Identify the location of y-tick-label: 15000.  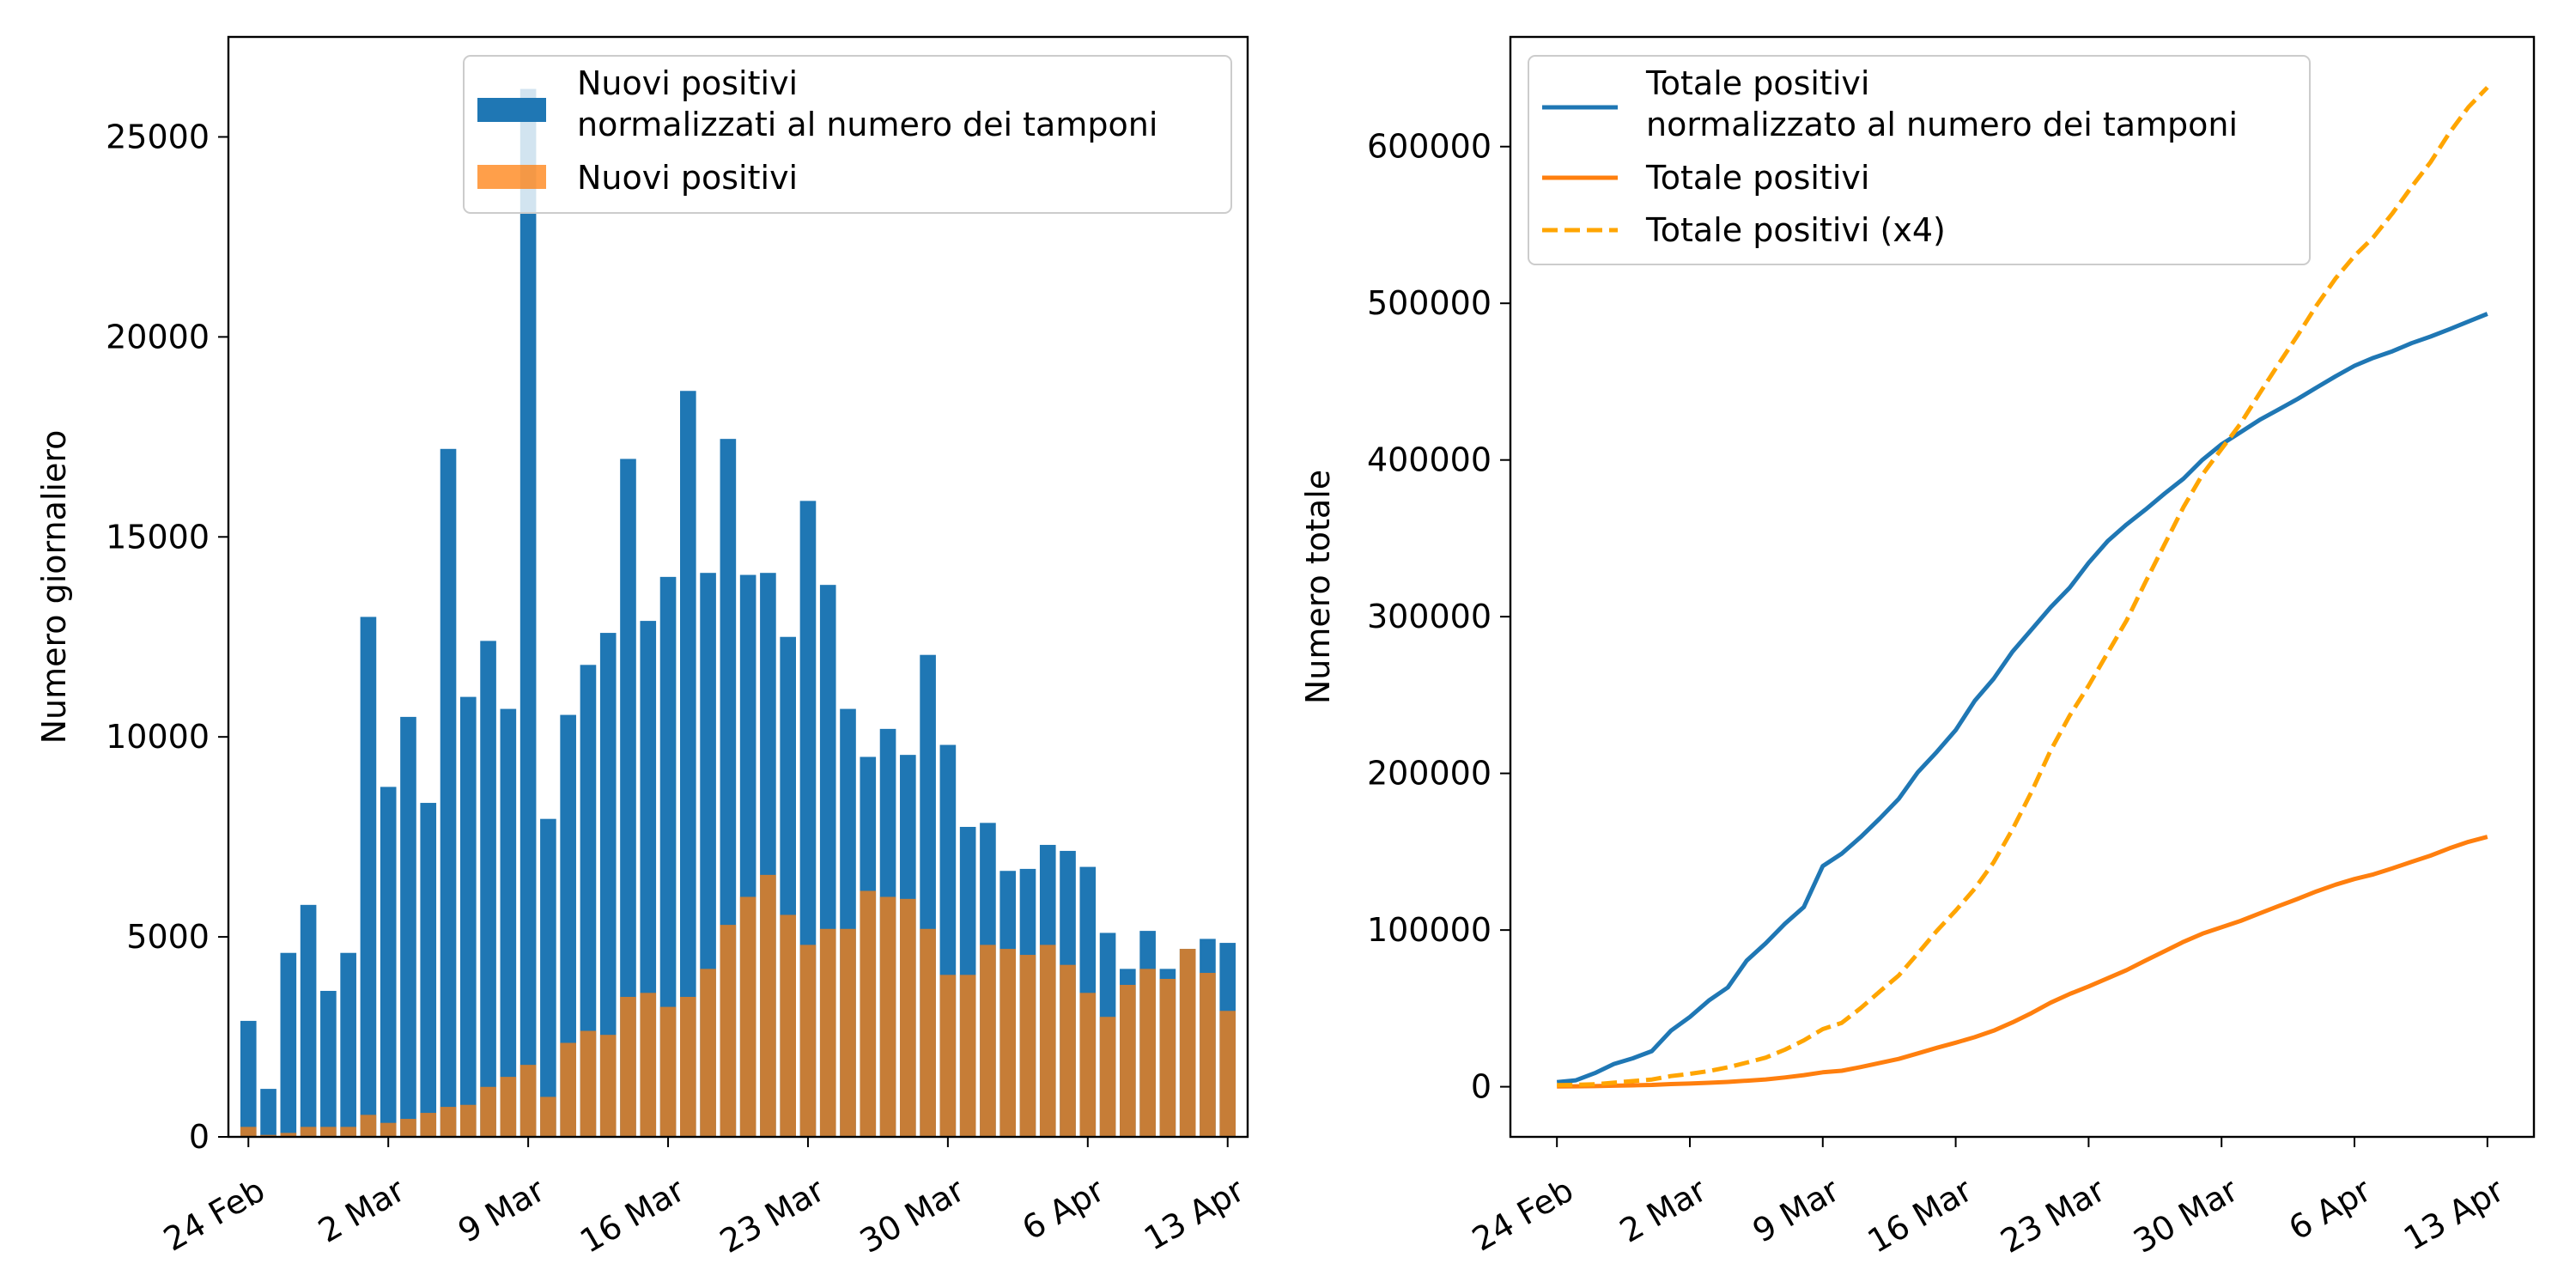
(158, 537).